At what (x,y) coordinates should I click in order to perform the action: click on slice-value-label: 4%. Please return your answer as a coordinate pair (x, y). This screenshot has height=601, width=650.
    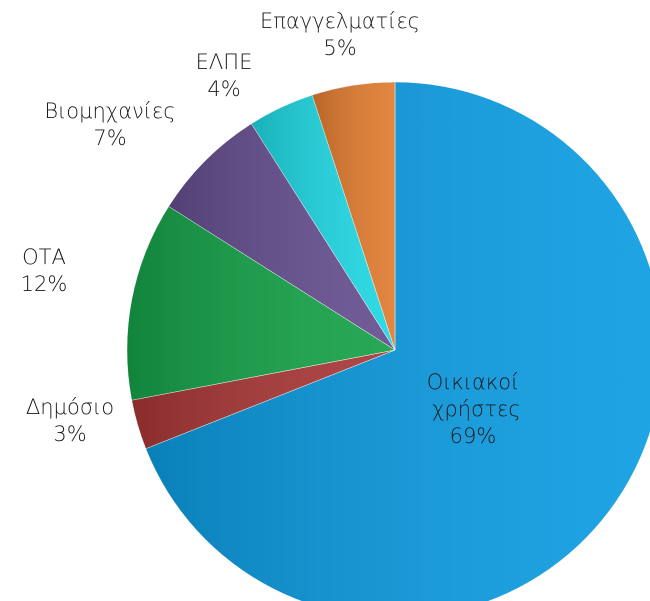
    Looking at the image, I should click on (223, 89).